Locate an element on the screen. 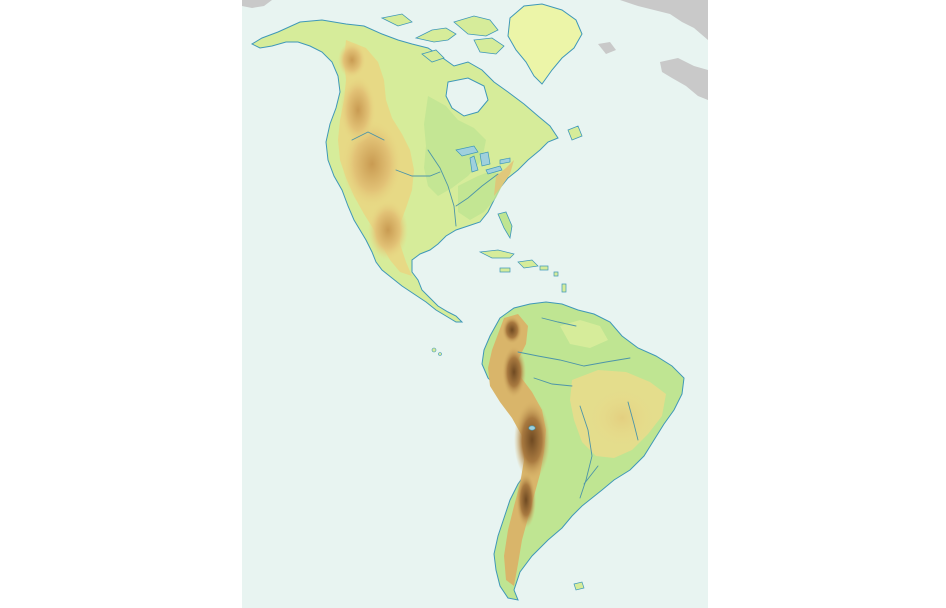 Image resolution: width=946 pixels, height=608 pixels. other-continents is located at coordinates (475, 50).